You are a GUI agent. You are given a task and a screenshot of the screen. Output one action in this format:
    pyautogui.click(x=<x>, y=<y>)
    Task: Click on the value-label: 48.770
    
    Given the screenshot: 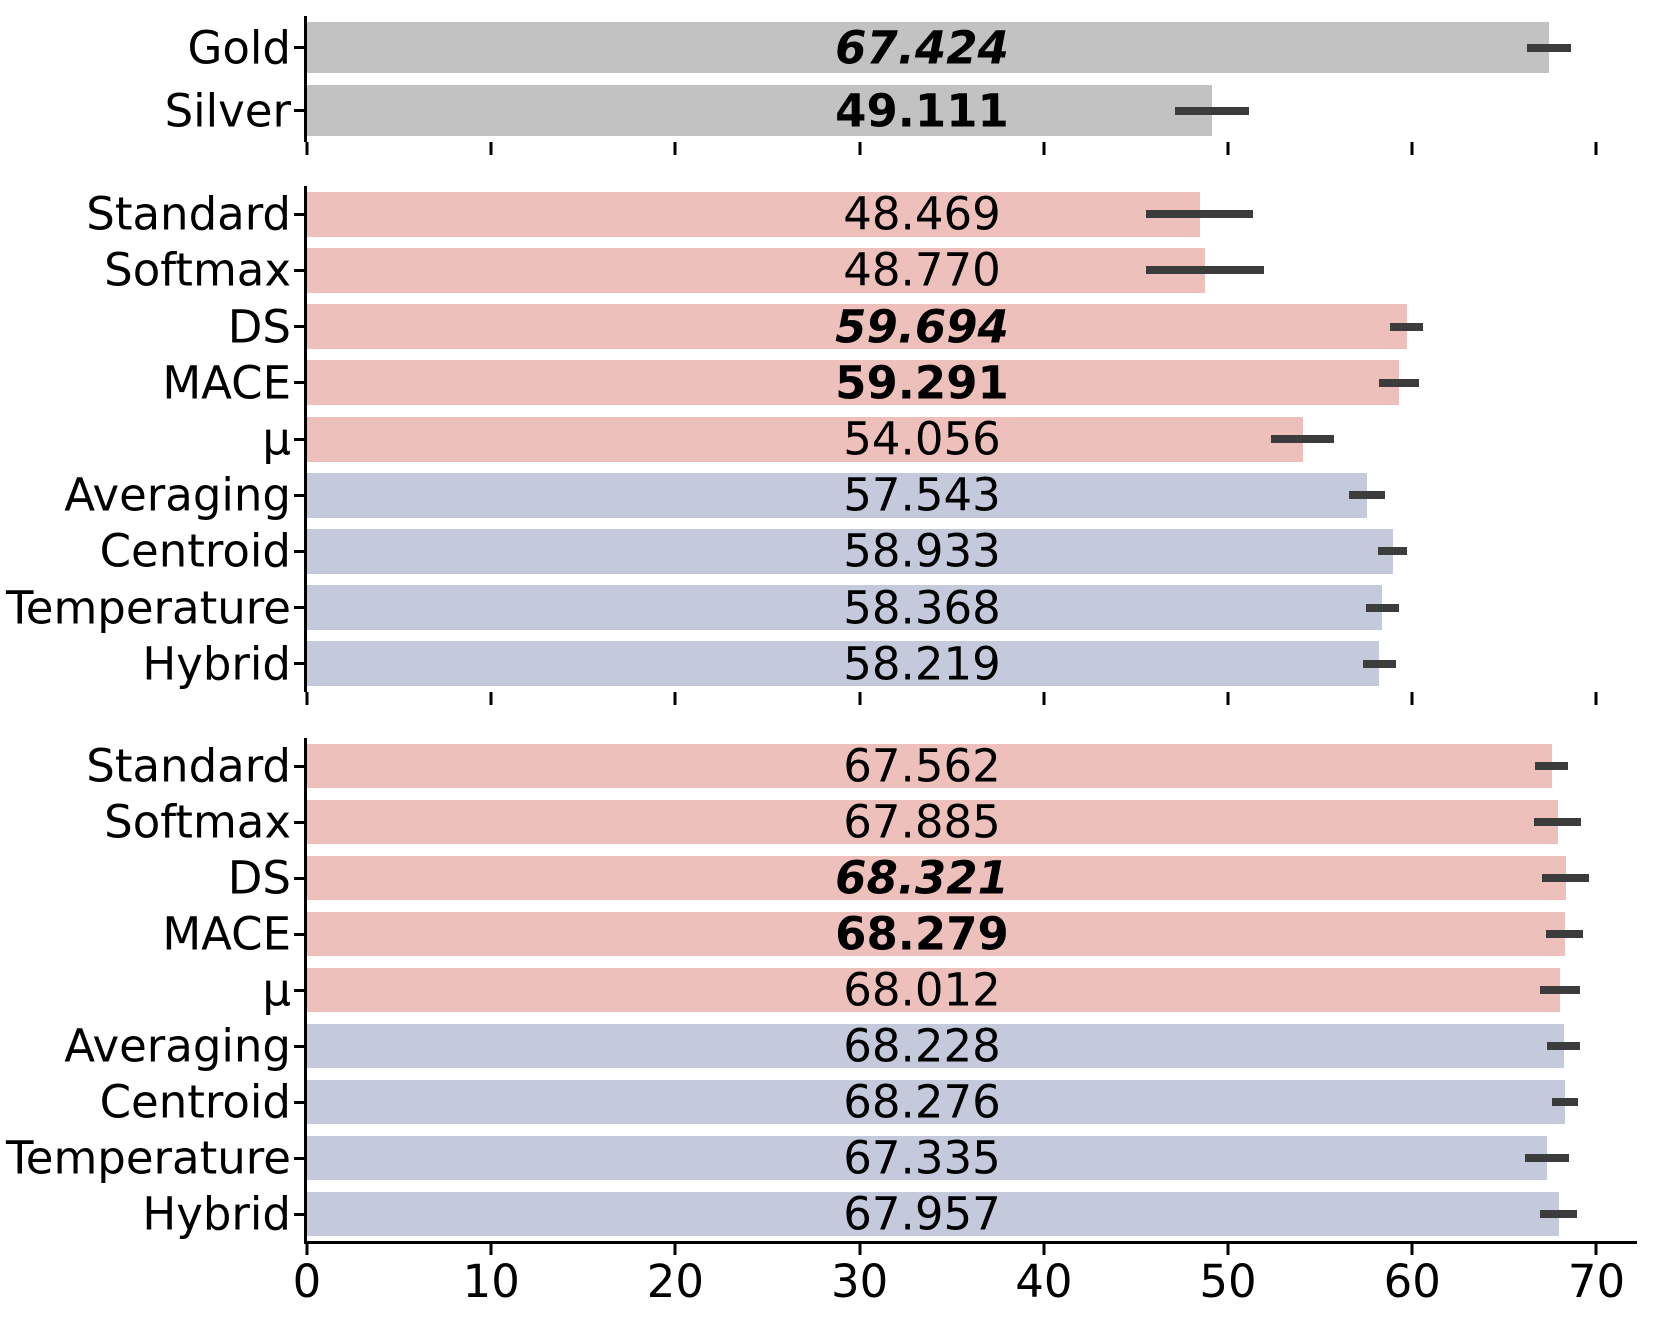 What is the action you would take?
    pyautogui.click(x=922, y=270)
    